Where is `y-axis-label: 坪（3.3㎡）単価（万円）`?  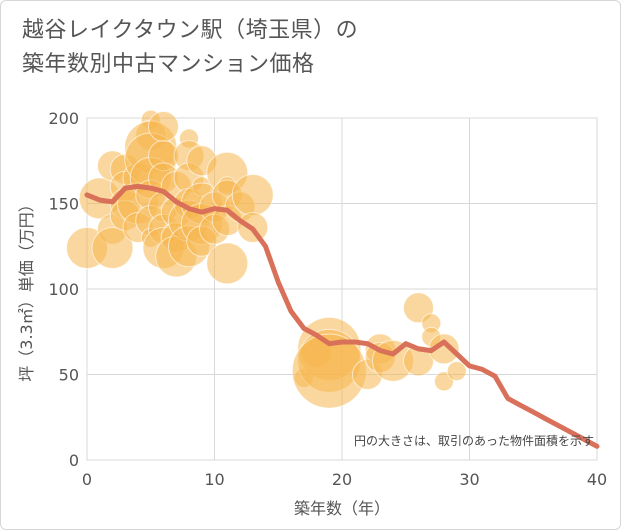 y-axis-label: 坪（3.3㎡）単価（万円） is located at coordinates (26, 288).